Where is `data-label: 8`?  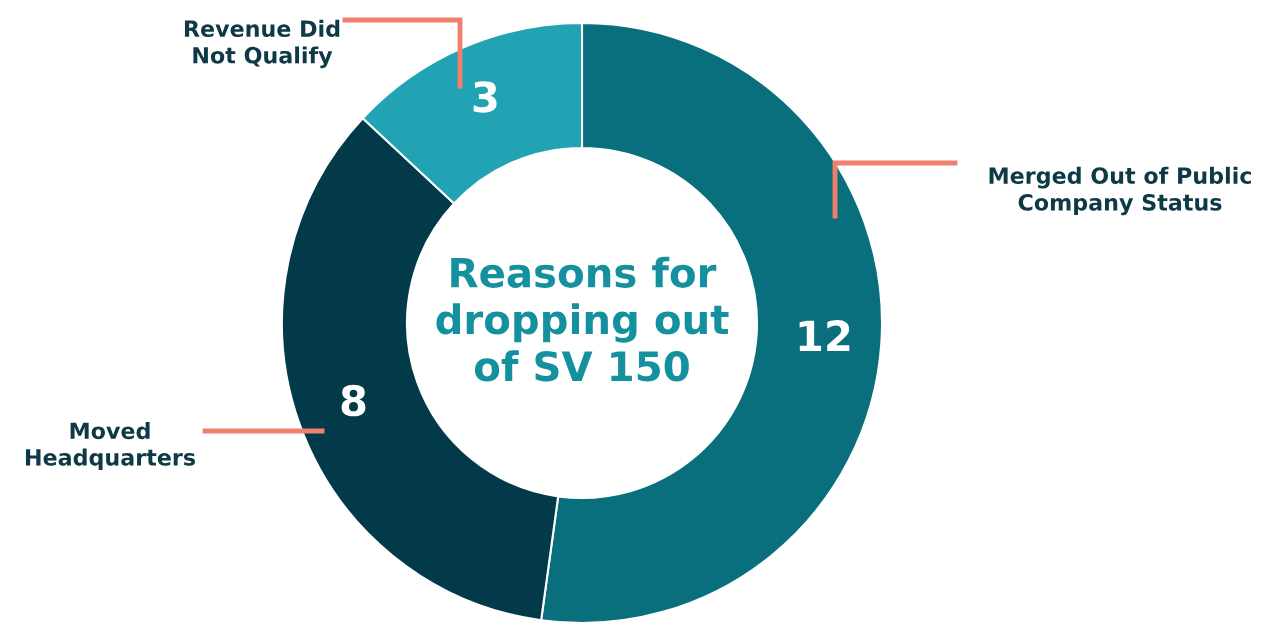
data-label: 8 is located at coordinates (353, 400).